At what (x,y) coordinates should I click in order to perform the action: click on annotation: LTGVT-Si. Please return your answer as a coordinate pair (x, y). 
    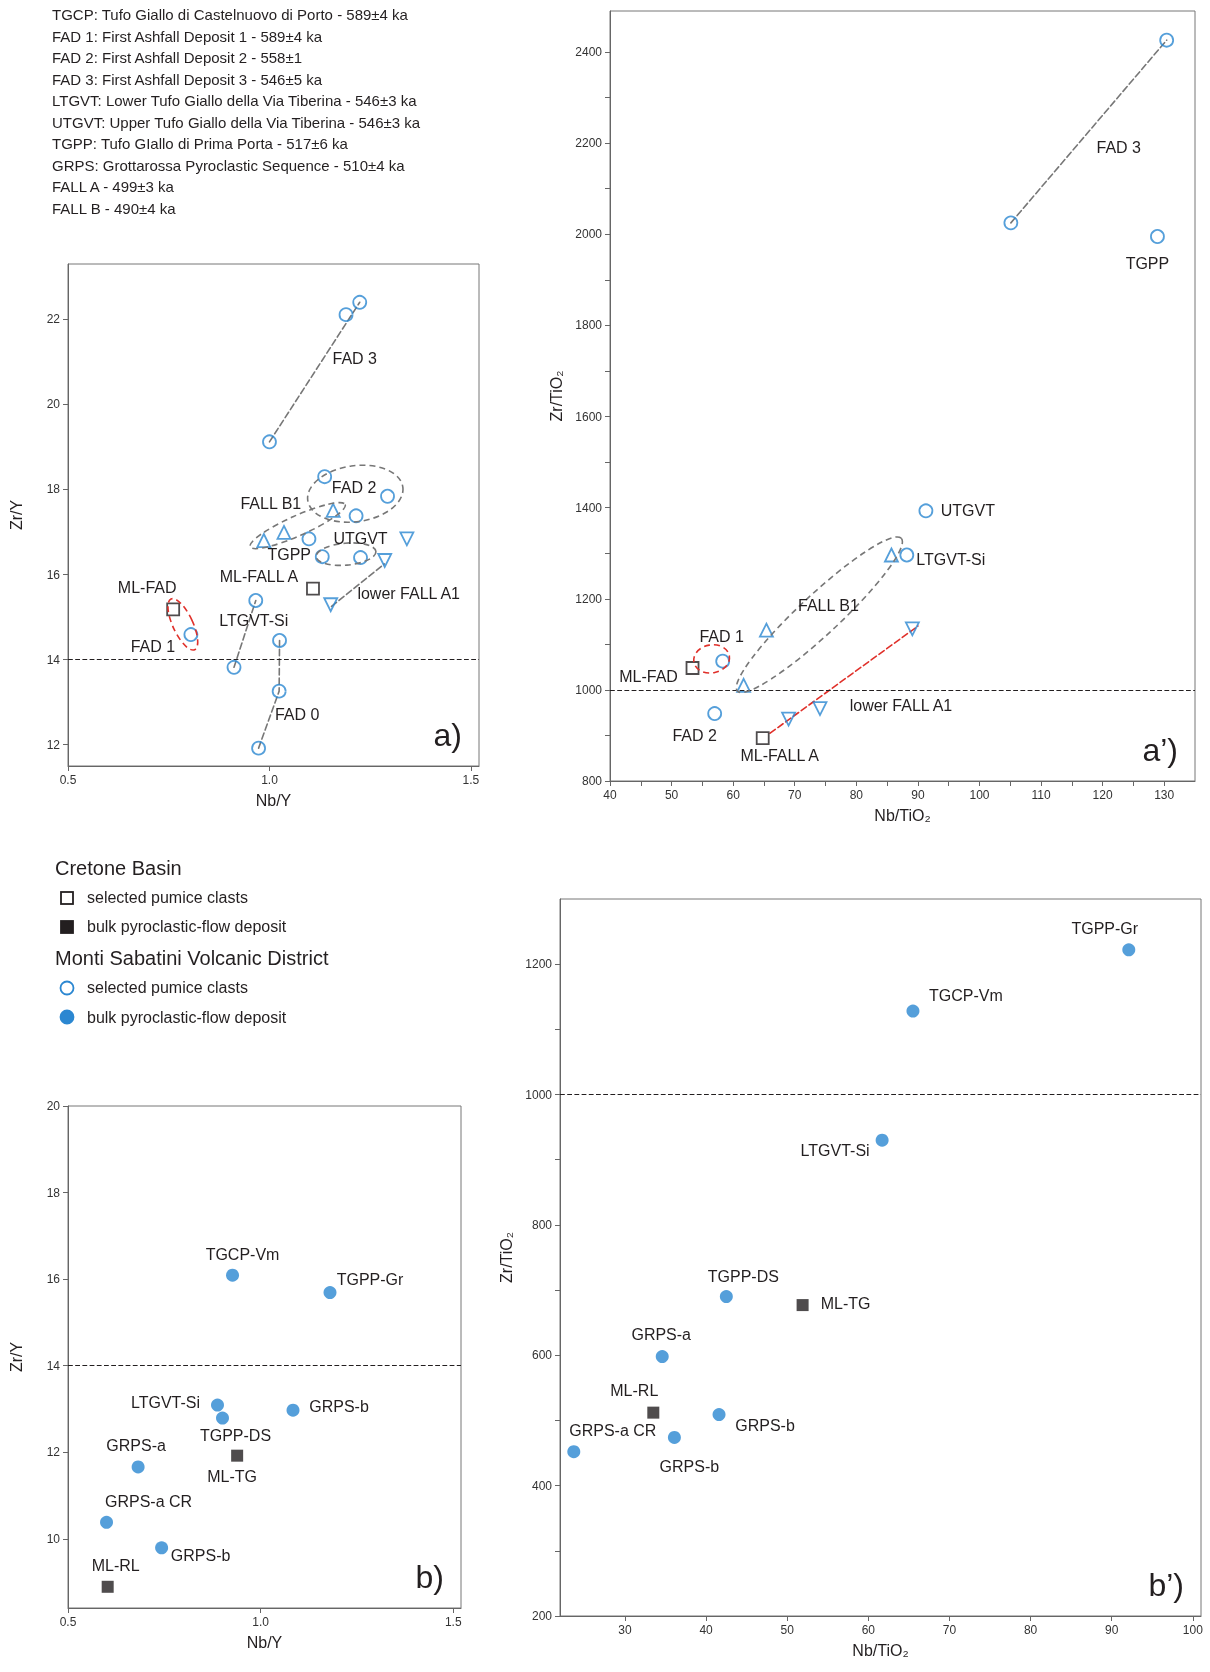
    Looking at the image, I should click on (254, 620).